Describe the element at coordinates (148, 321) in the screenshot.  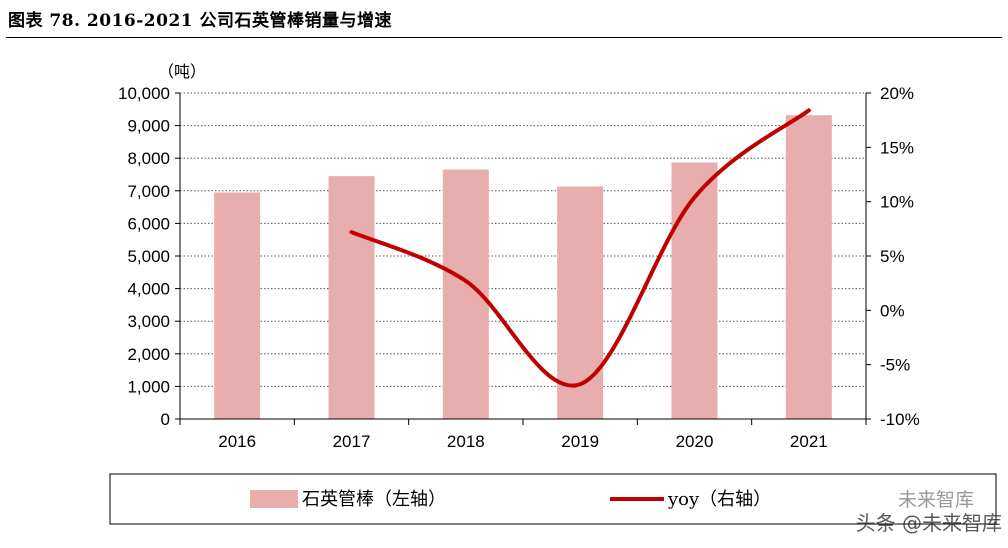
I see `left-tick-label: 3,000` at that location.